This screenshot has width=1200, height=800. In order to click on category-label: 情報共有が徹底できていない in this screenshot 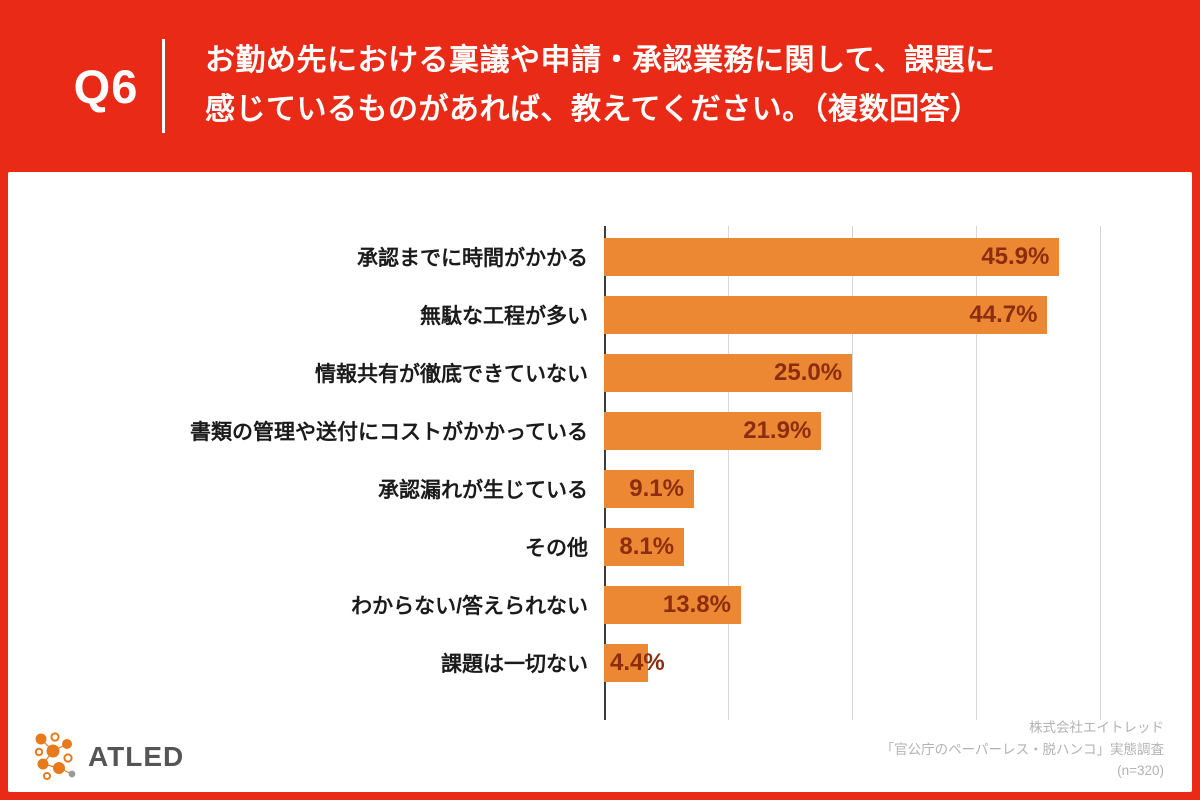, I will do `click(451, 374)`.